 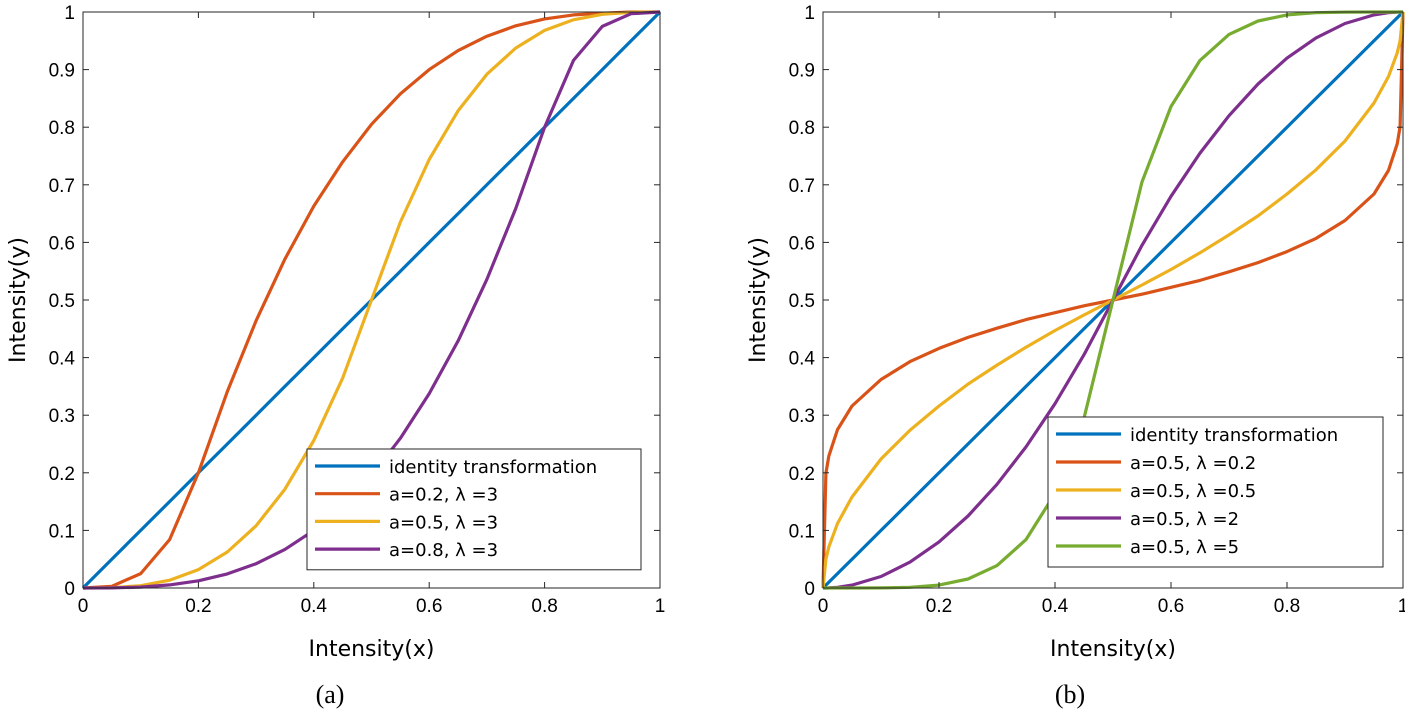 I want to click on legend-label: a=0.8, λ =3, so click(x=443, y=550).